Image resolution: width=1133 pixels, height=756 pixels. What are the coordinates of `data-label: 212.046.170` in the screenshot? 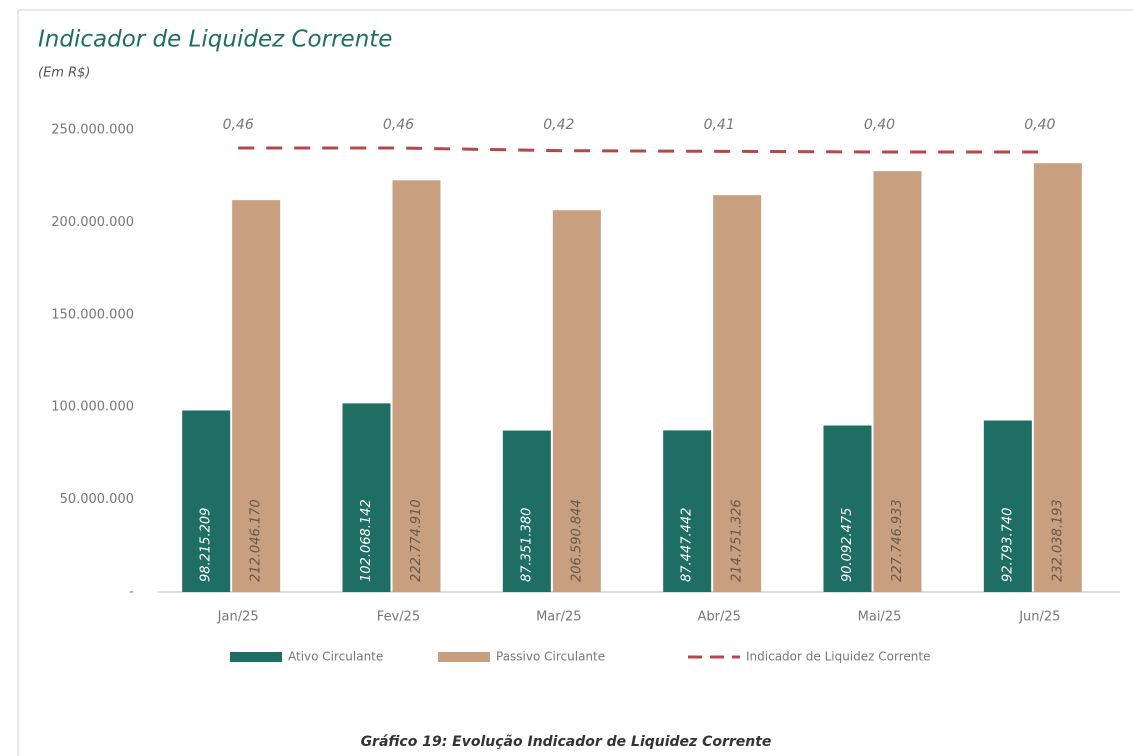 It's located at (256, 540).